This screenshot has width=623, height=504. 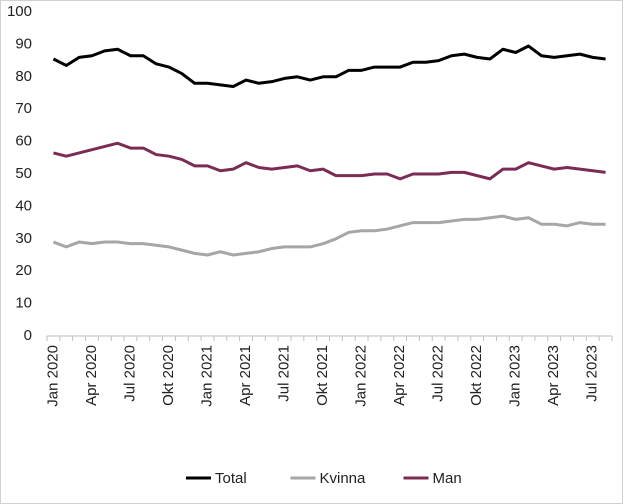 I want to click on y-tick-label: 70, so click(x=23, y=108).